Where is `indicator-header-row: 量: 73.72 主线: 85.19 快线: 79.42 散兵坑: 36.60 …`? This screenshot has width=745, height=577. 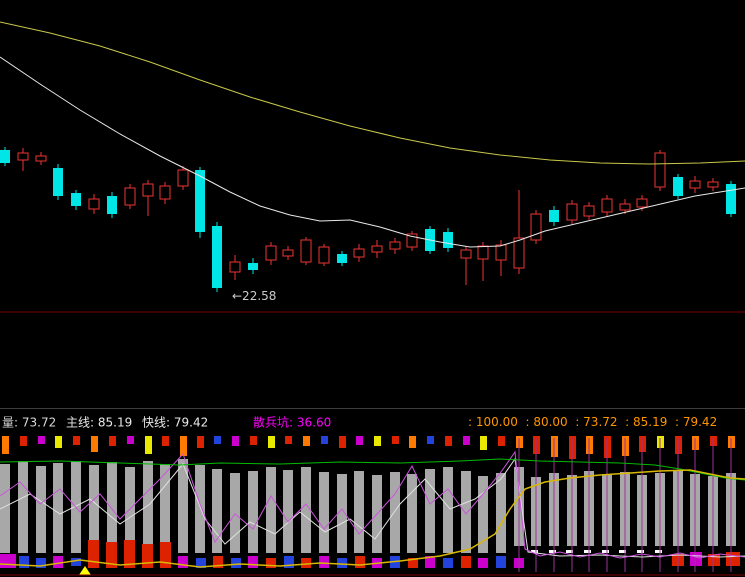
indicator-header-row: 量: 73.72 主线: 85.19 快线: 79.42 散兵坑: 36.60 … is located at coordinates (372, 421).